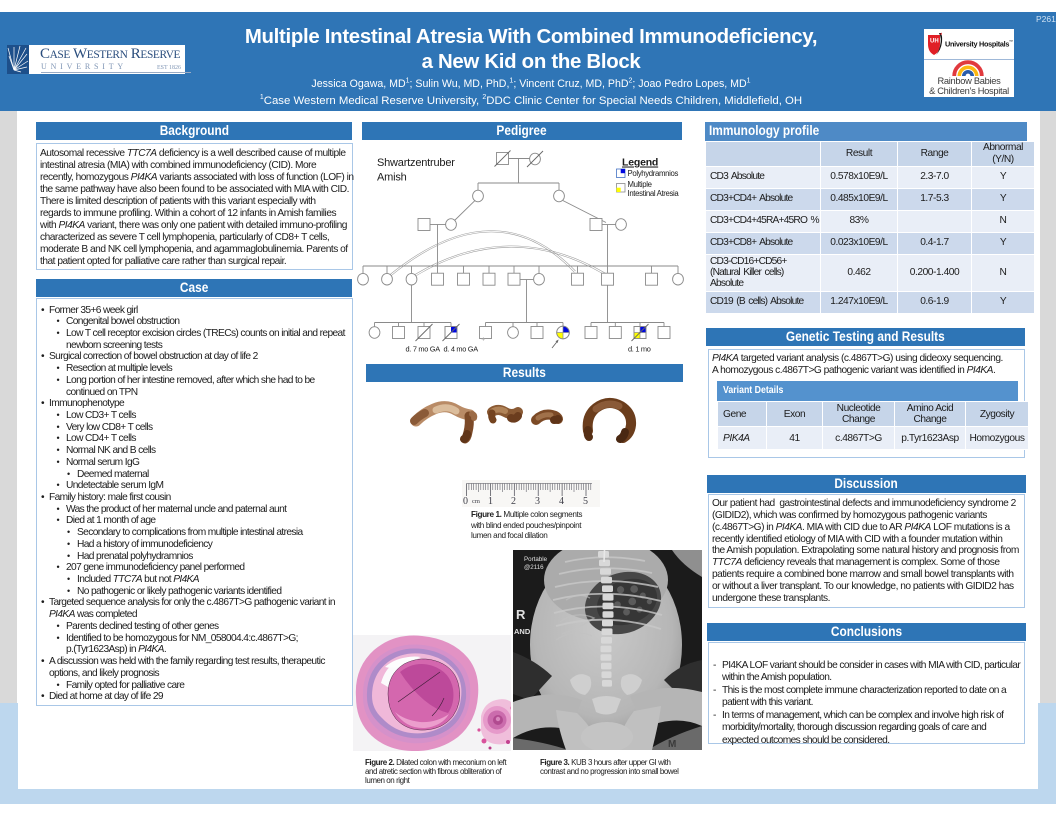  What do you see at coordinates (640, 184) in the screenshot?
I see `svg-text: Multiple` at bounding box center [640, 184].